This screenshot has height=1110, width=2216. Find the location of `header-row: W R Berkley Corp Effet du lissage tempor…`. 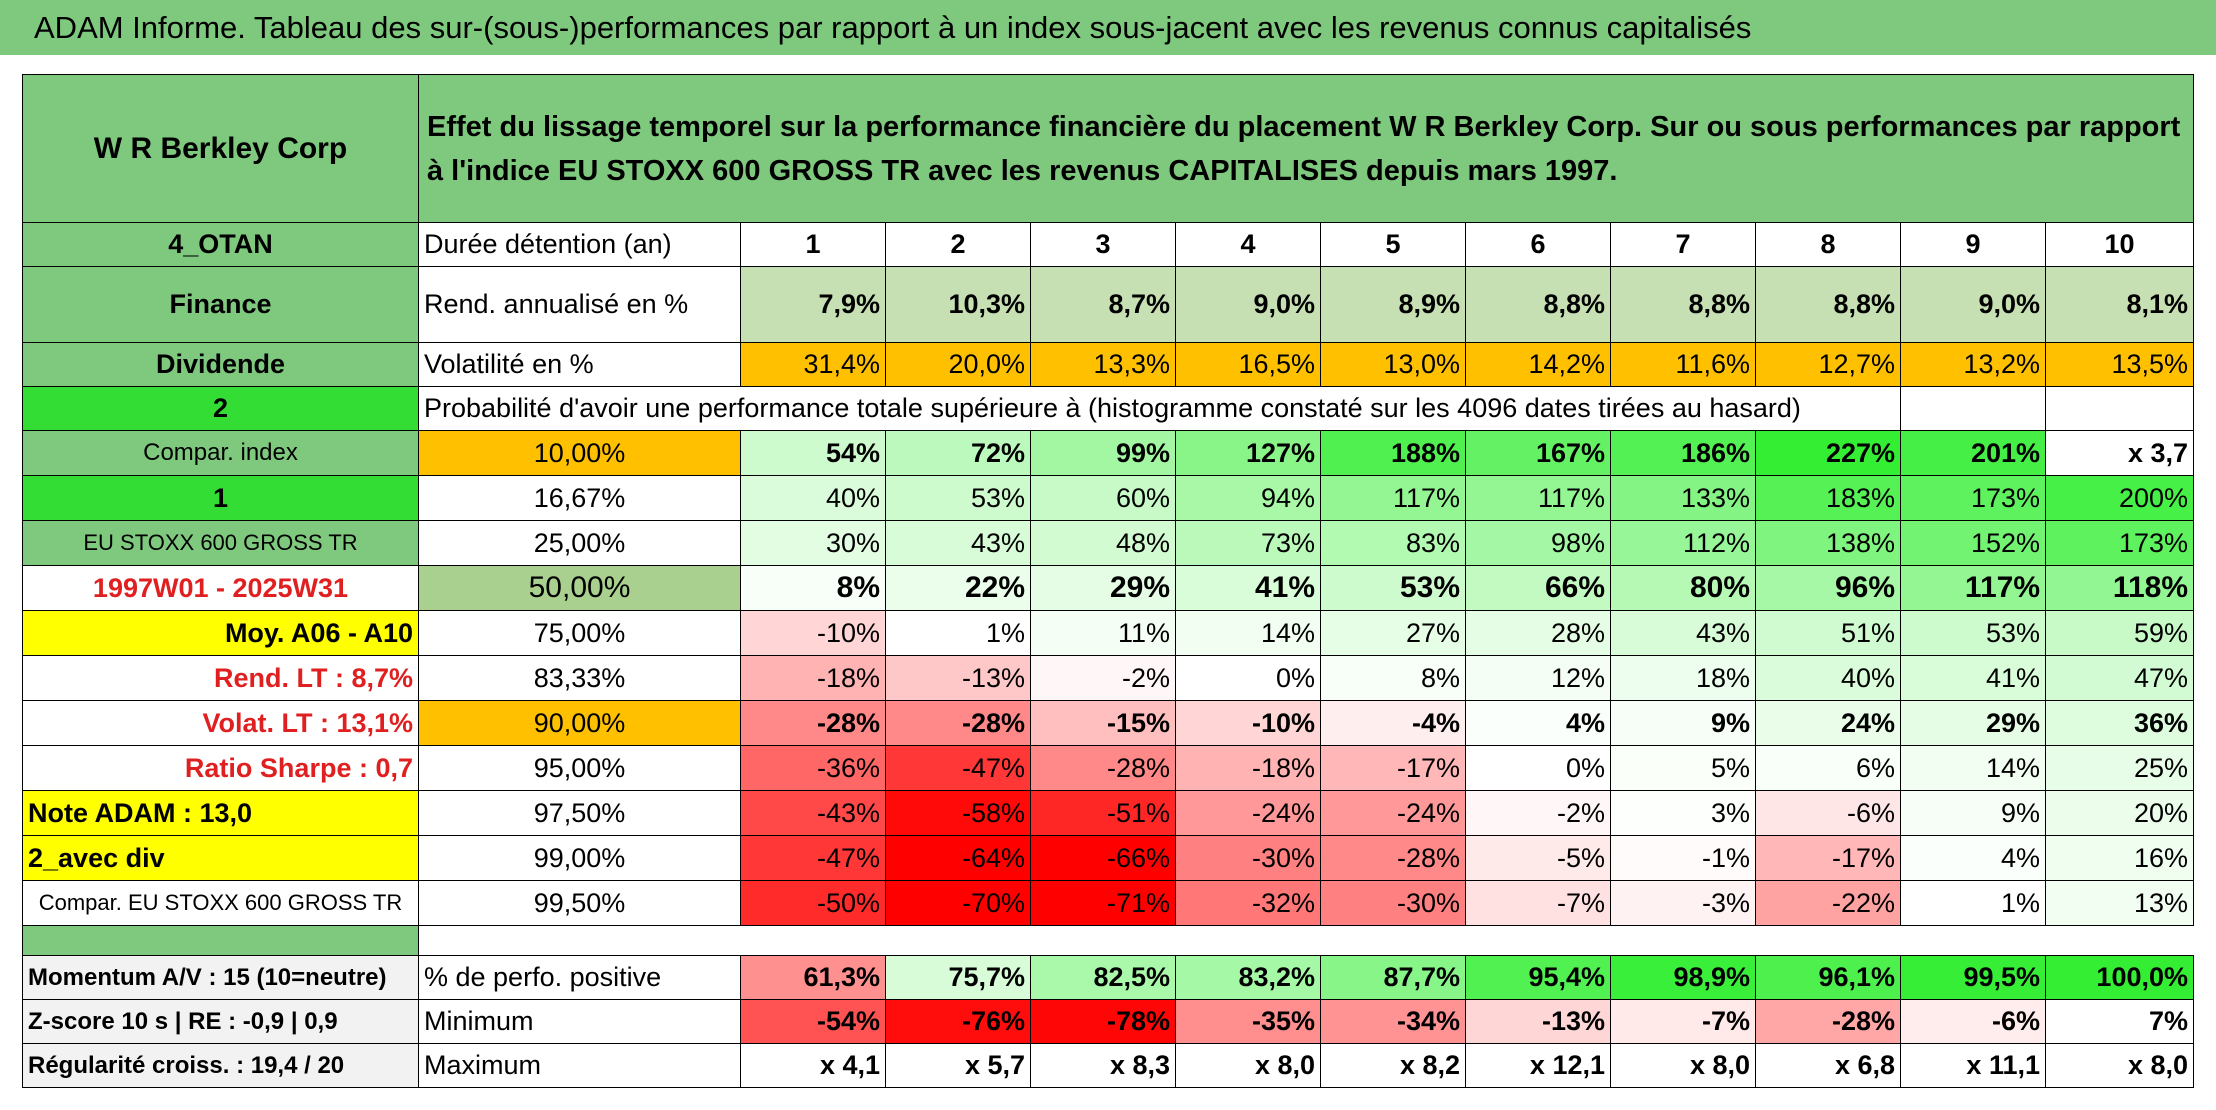

header-row: W R Berkley Corp Effet du lissage tempor… is located at coordinates (1108, 148).